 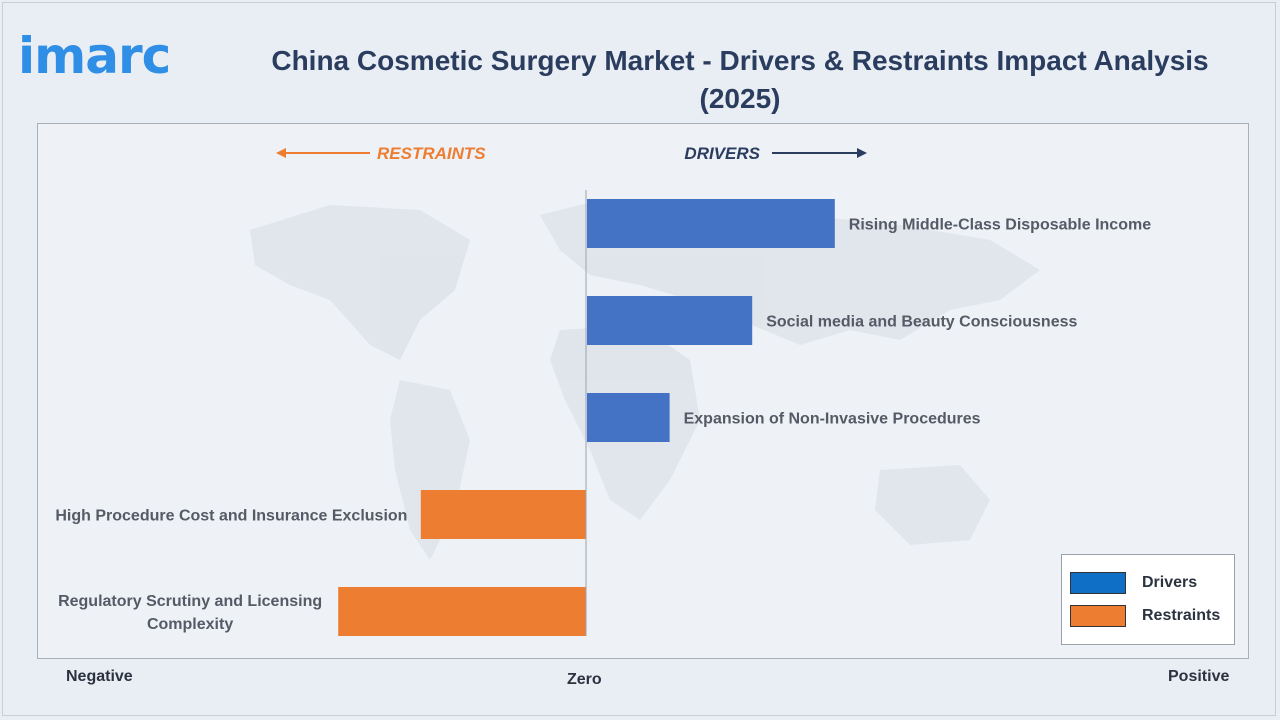 I want to click on restraints-arrow-head, so click(x=281, y=153).